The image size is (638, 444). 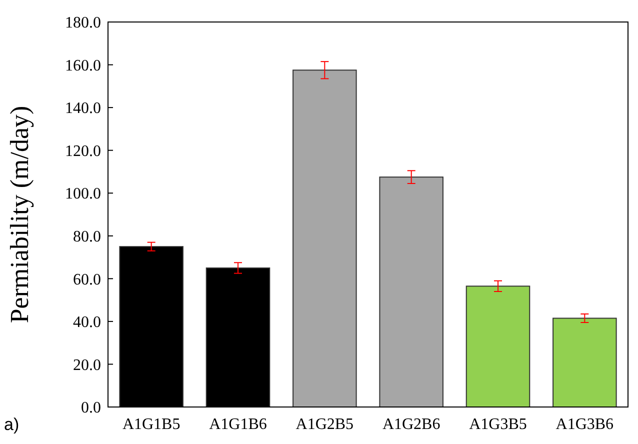 I want to click on text: a), so click(x=12, y=424).